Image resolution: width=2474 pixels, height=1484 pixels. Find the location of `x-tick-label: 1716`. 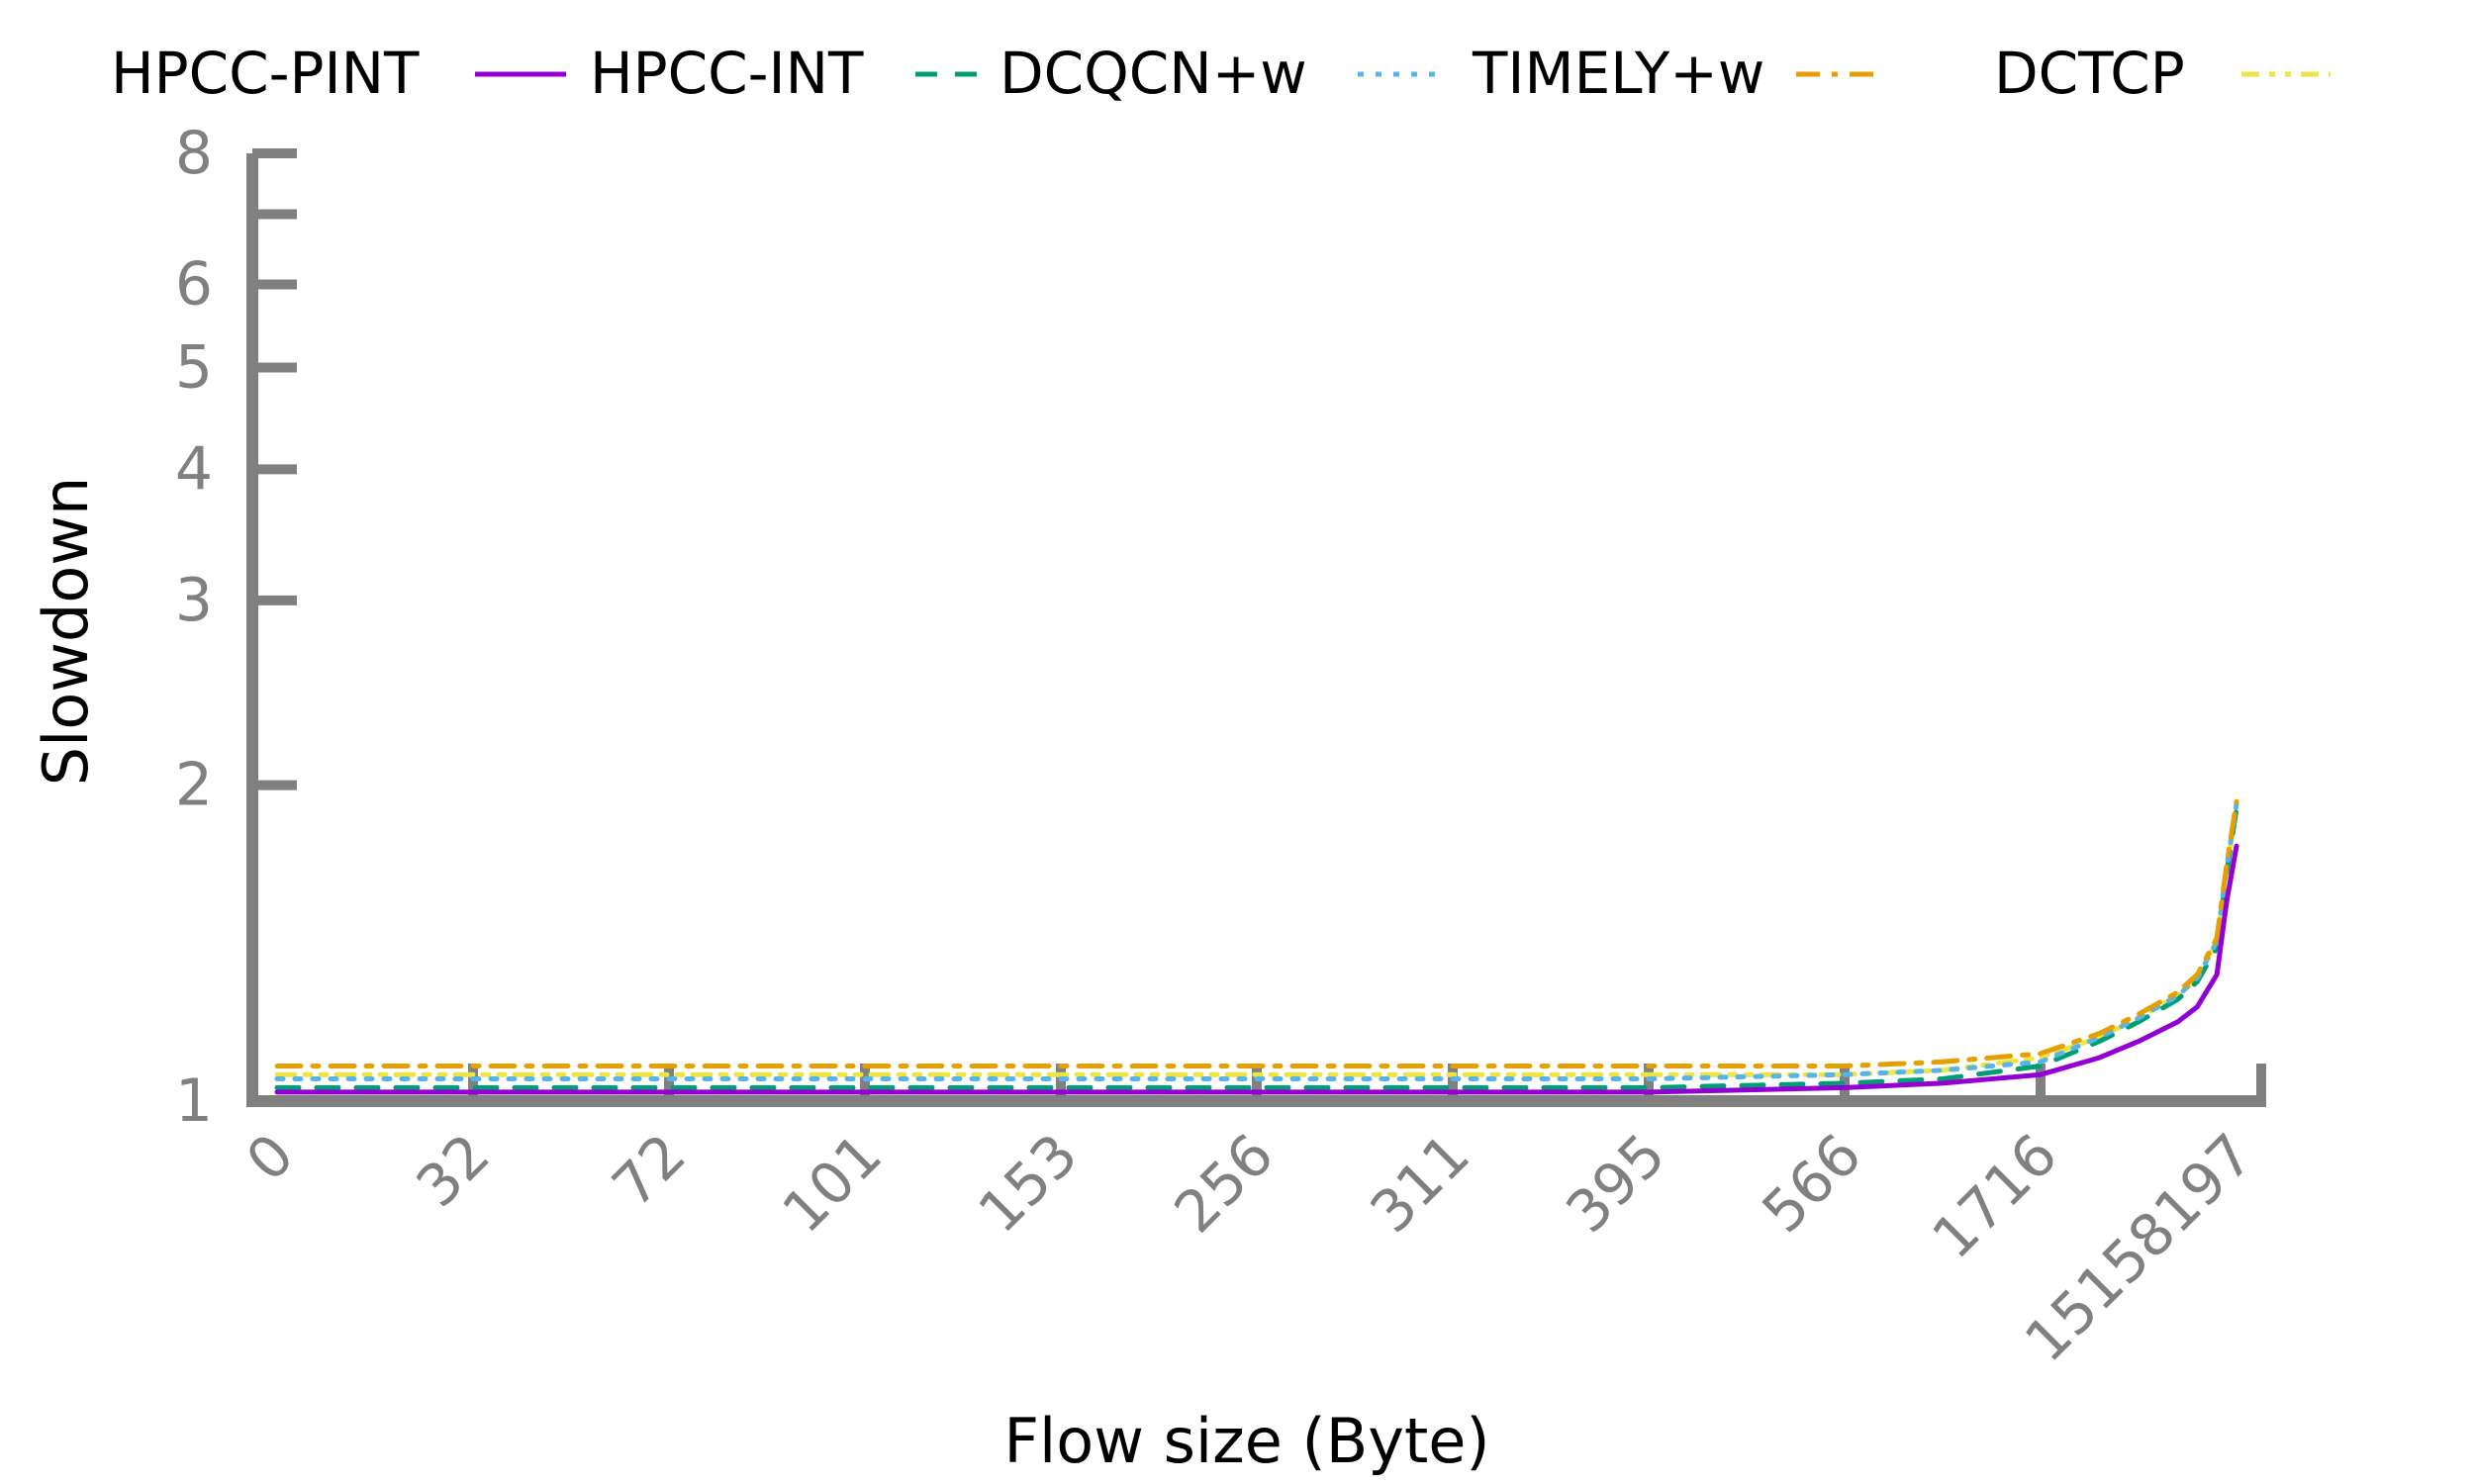

x-tick-label: 1716 is located at coordinates (1994, 1196).